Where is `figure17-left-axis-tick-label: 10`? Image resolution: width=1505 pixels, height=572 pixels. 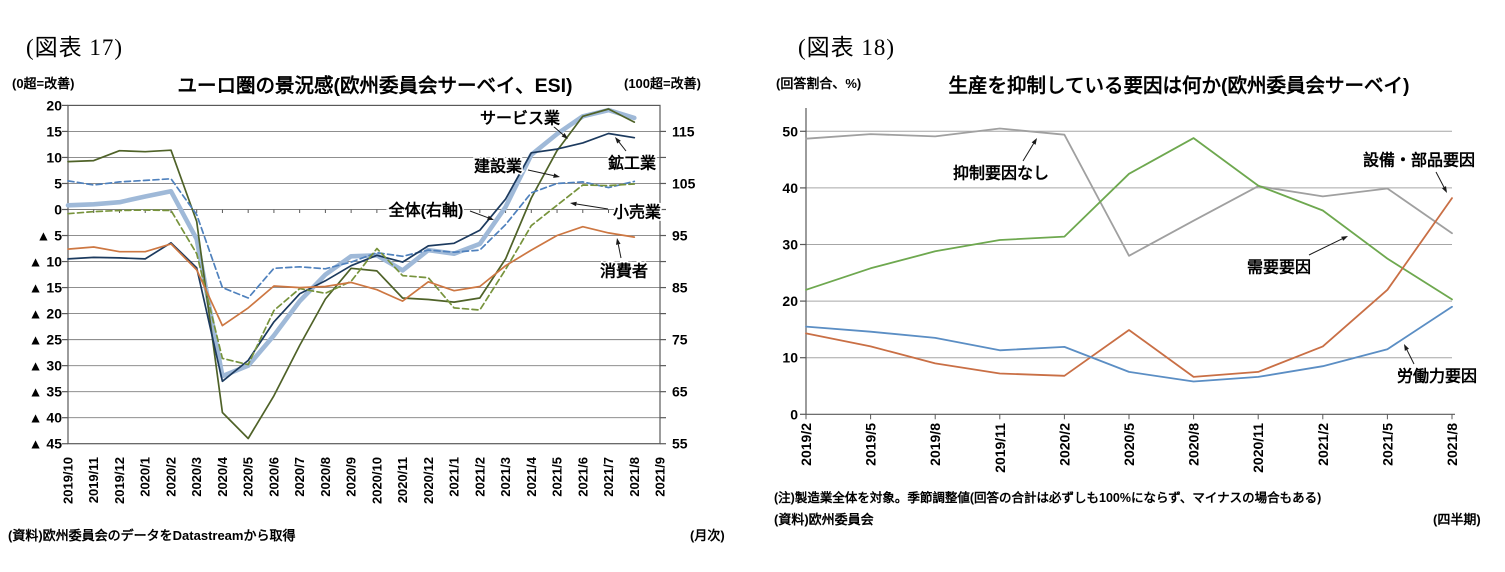 figure17-left-axis-tick-label: 10 is located at coordinates (54, 157).